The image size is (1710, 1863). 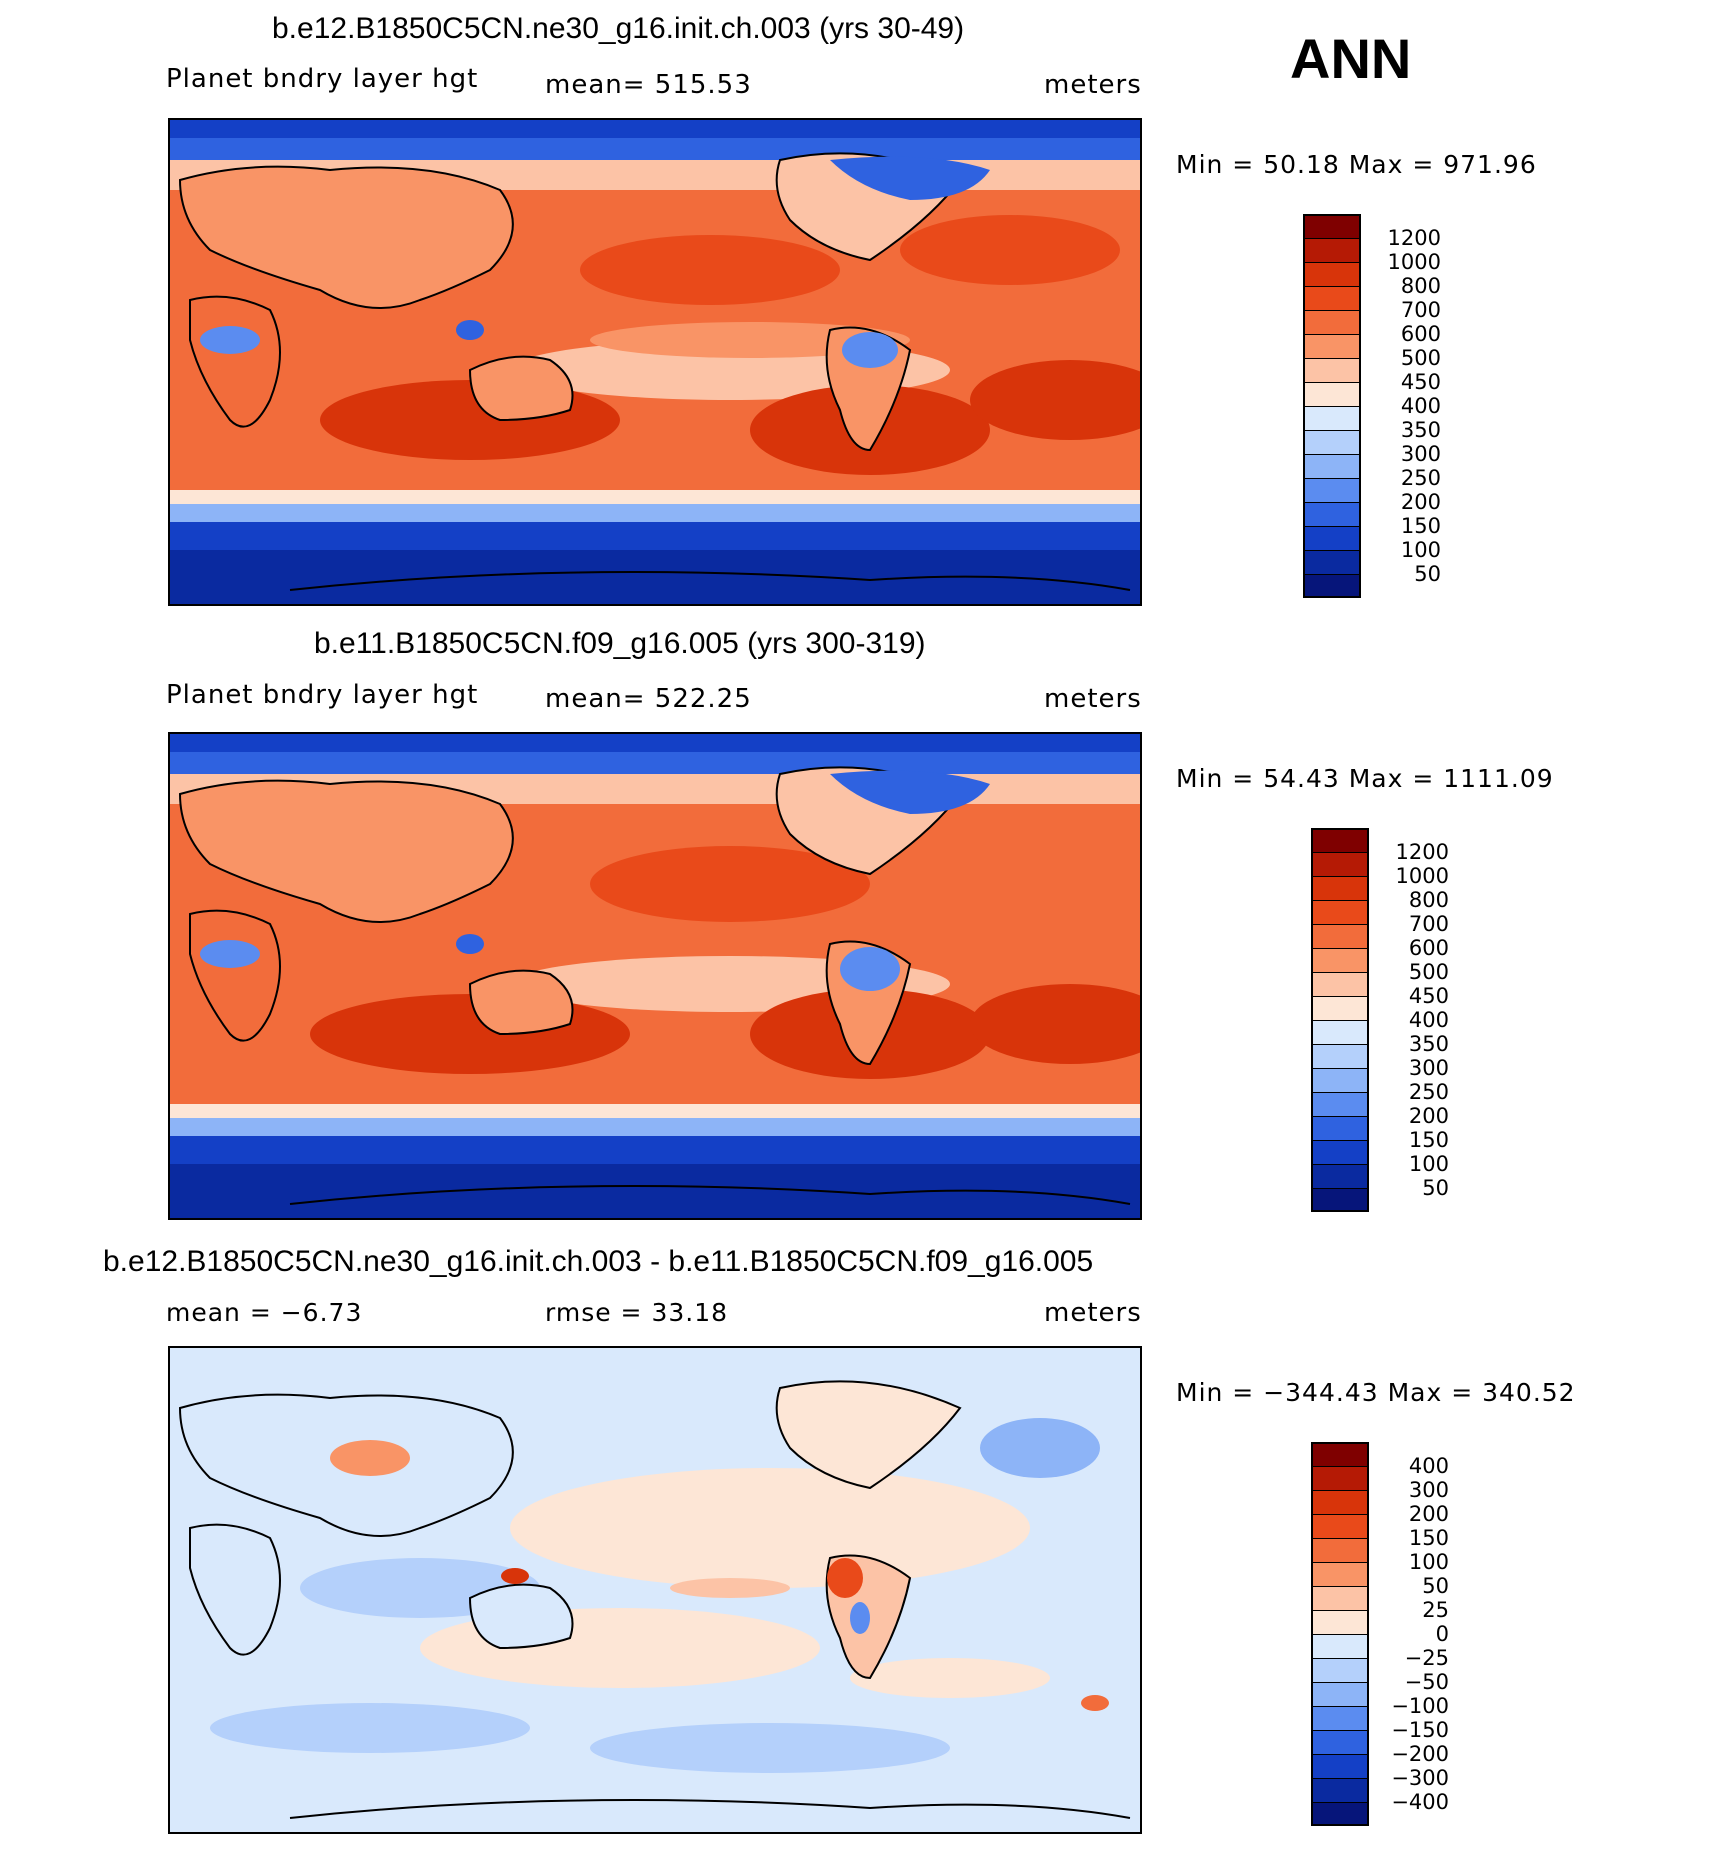 I want to click on panel2-map, so click(x=655, y=976).